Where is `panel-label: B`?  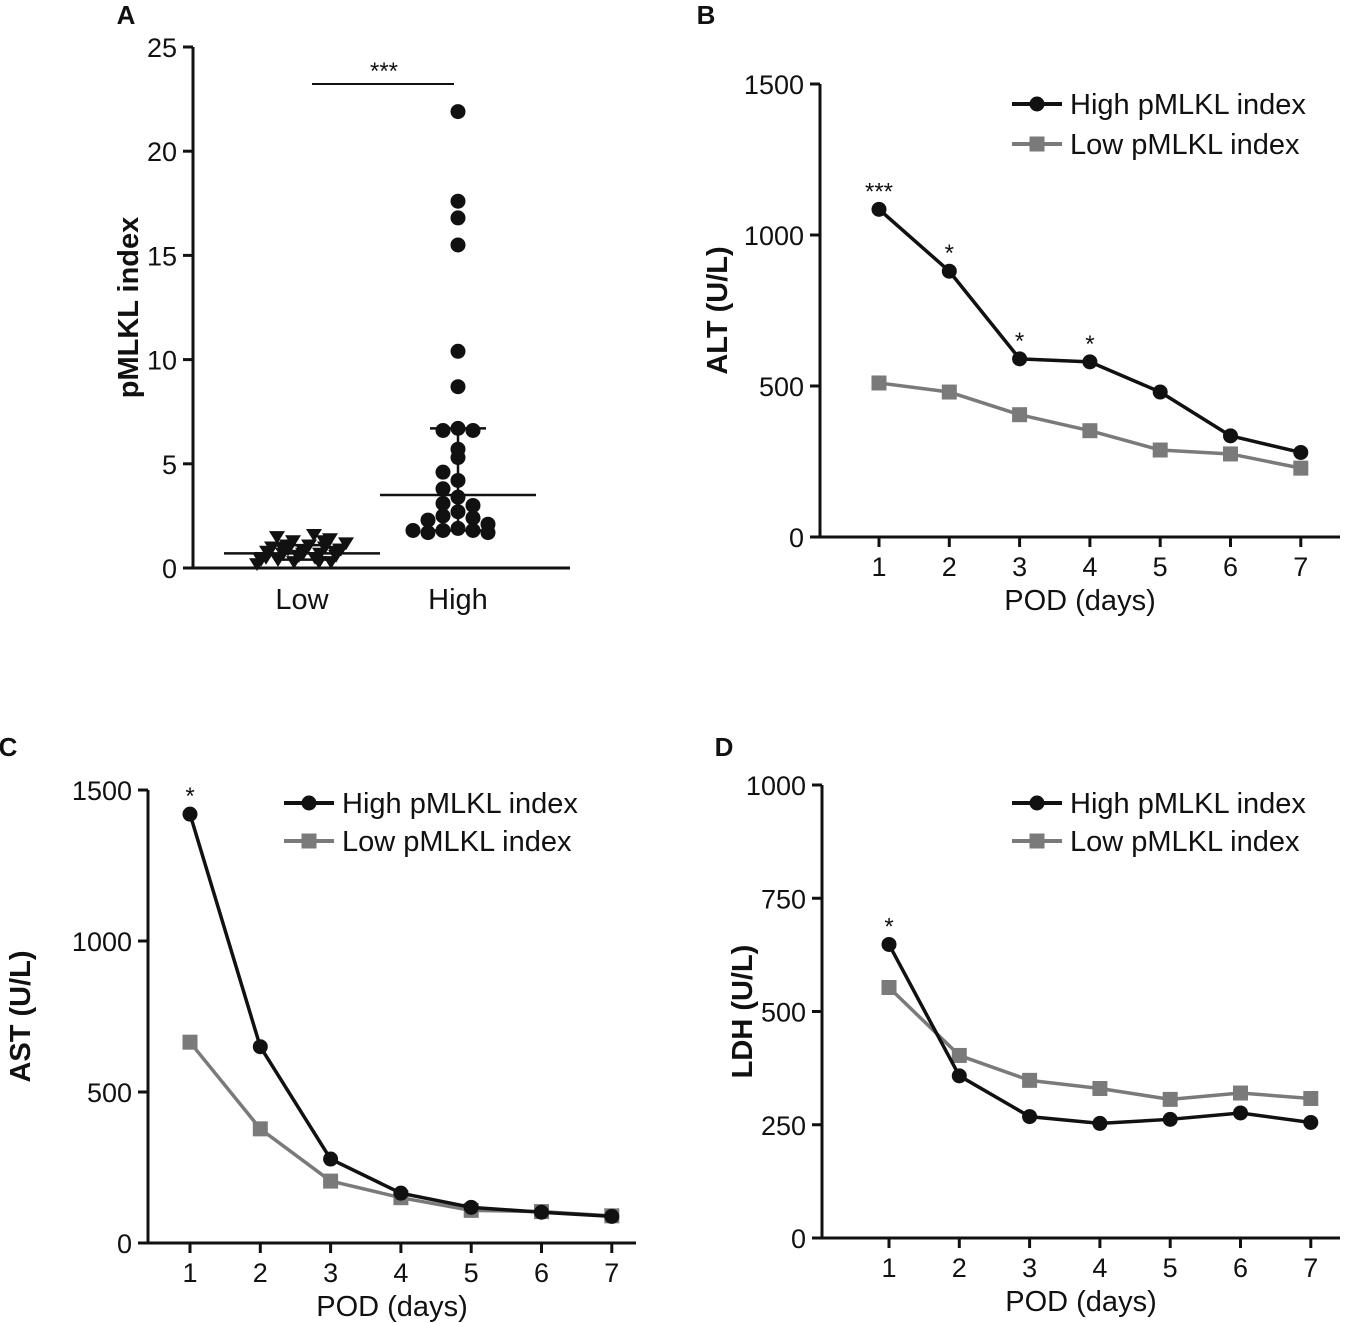 panel-label: B is located at coordinates (706, 15).